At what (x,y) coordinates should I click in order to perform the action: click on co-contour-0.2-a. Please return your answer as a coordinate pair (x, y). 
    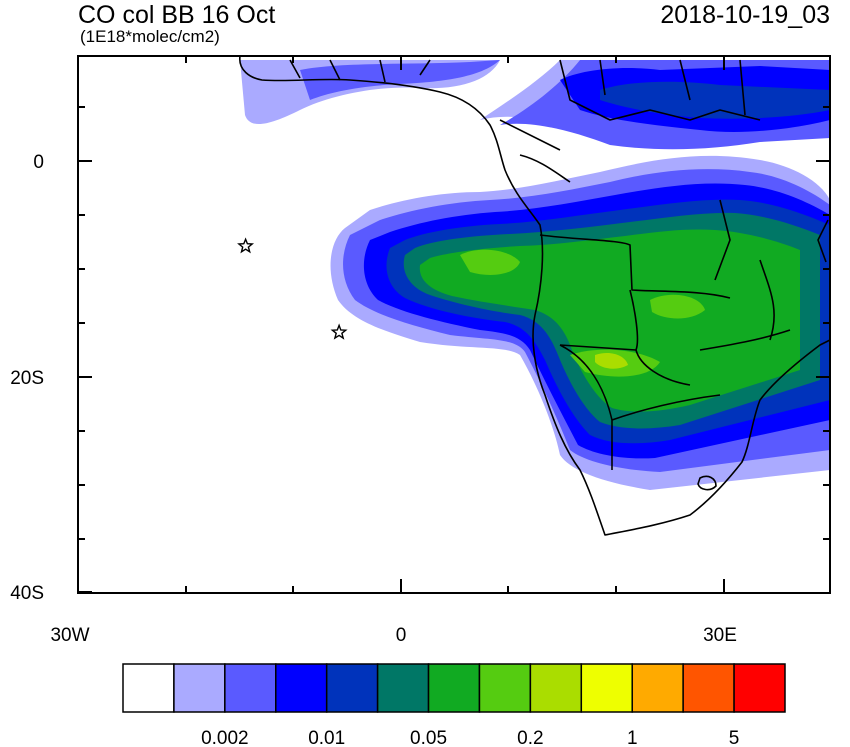
    Looking at the image, I should click on (490, 262).